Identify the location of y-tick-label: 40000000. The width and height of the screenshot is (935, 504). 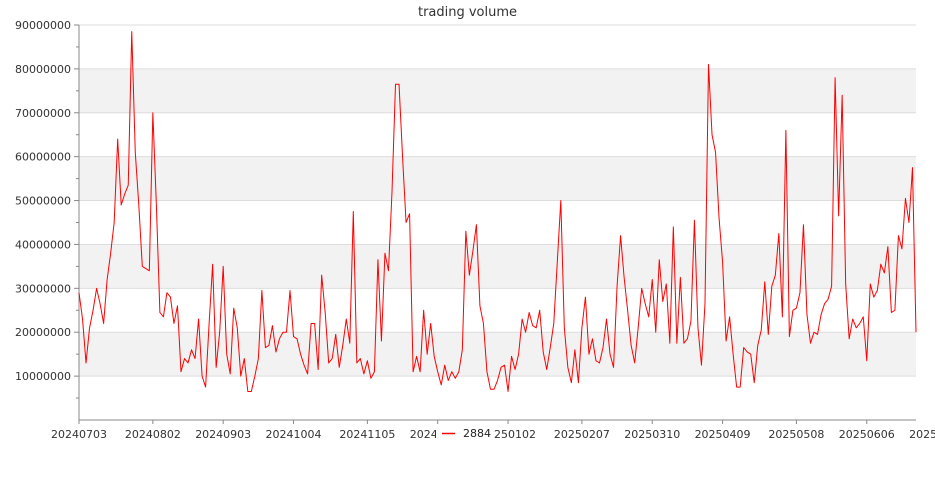
(43, 244).